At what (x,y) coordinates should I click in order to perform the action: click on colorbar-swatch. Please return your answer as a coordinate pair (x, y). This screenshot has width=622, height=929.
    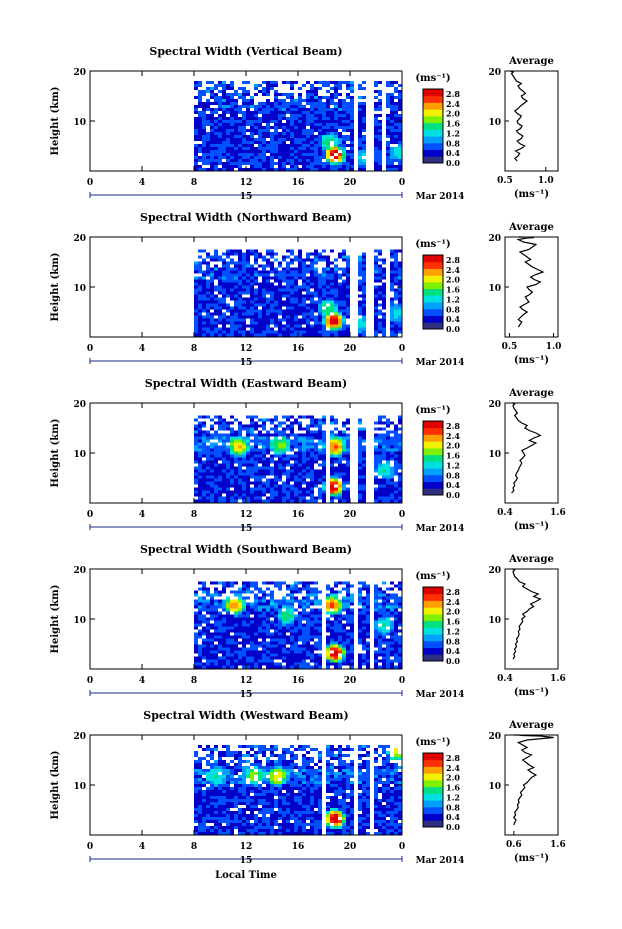
    Looking at the image, I should click on (433, 140).